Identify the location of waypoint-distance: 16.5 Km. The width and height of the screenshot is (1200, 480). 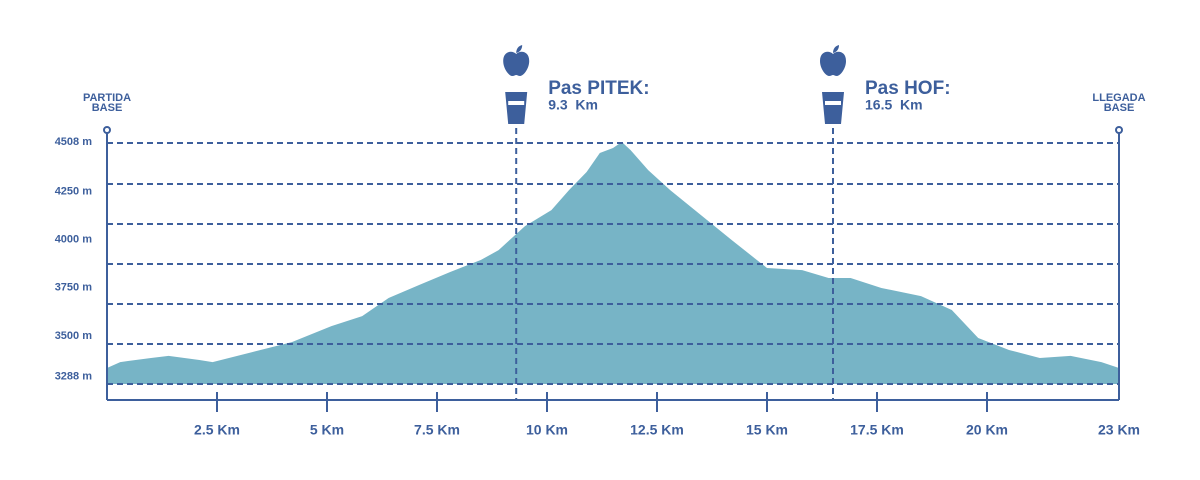
(894, 105).